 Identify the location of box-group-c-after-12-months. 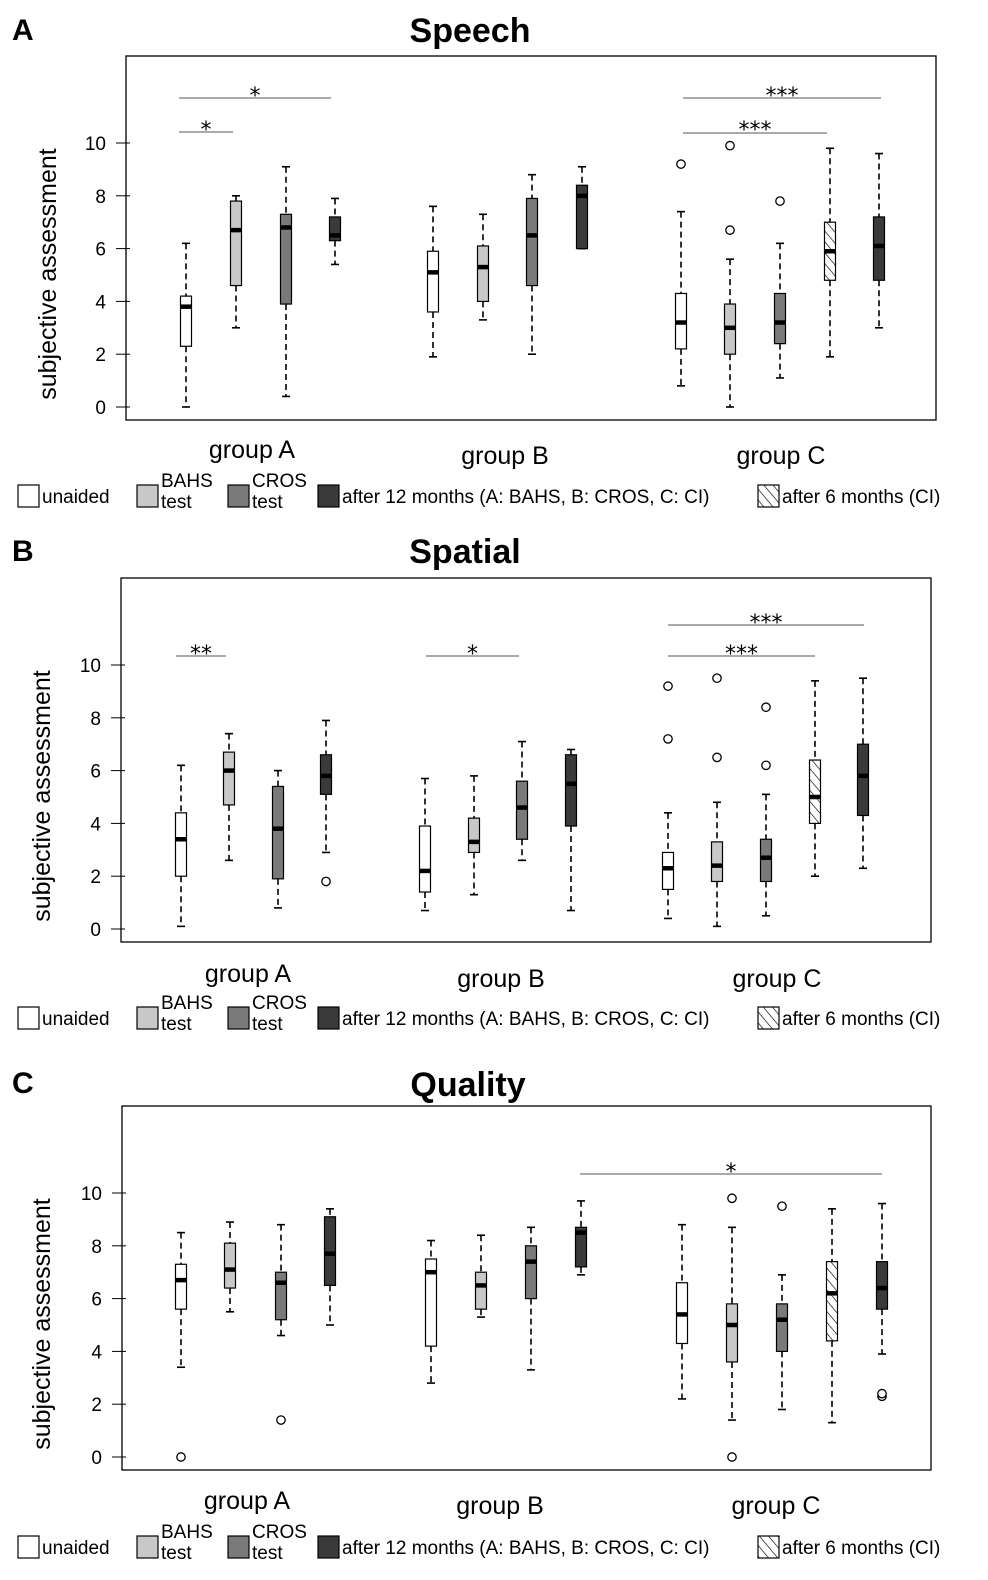
(879, 240).